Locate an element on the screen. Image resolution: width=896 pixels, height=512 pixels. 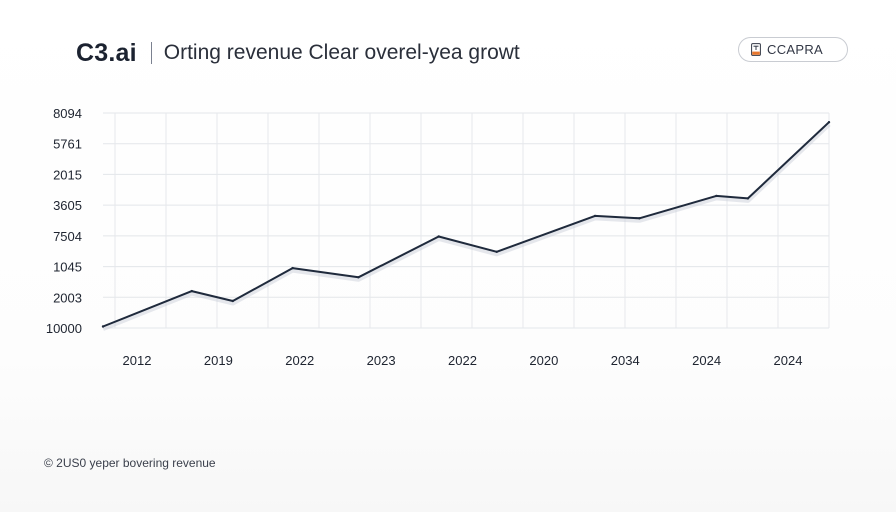
x-axis-ticks: 2012 2019 2022 2023 2022 2020 2034 2024 2024 is located at coordinates (463, 360).